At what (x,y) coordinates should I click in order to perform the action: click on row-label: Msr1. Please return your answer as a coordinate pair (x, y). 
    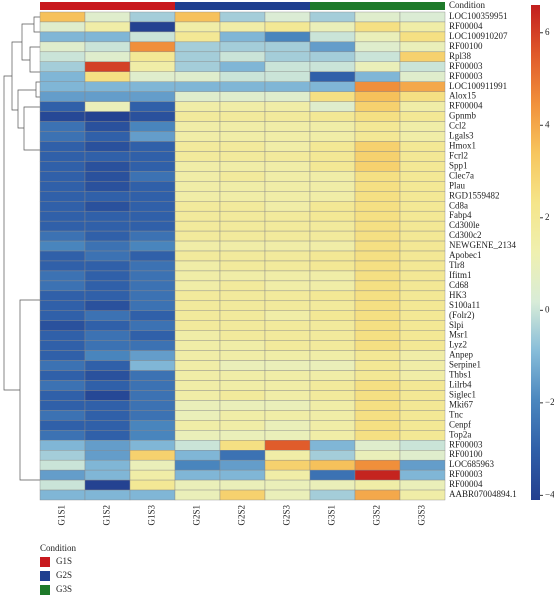
    Looking at the image, I should click on (458, 335).